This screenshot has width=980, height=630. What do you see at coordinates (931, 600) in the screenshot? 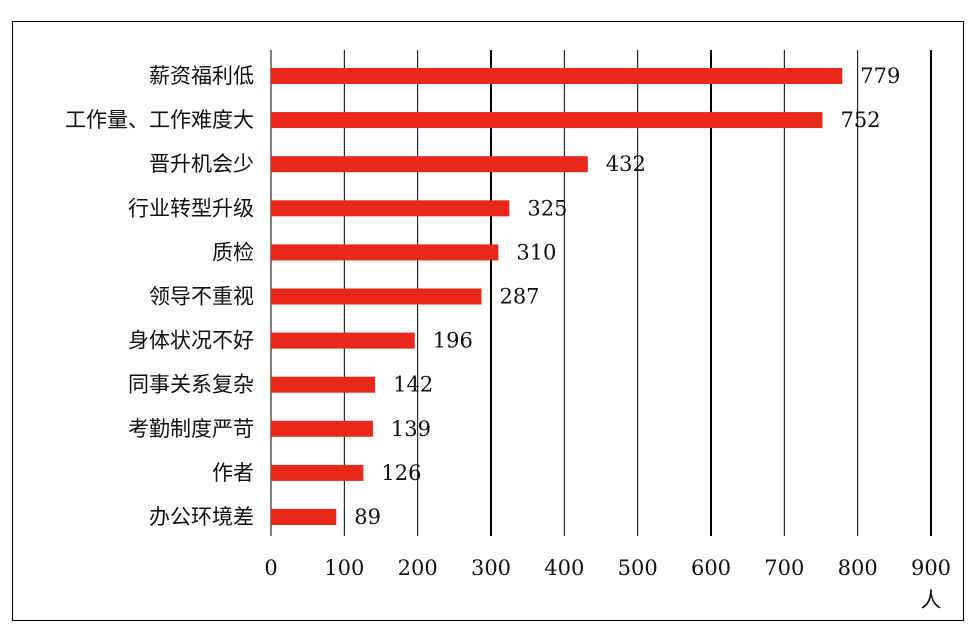
I see `x-unit-label: 人` at bounding box center [931, 600].